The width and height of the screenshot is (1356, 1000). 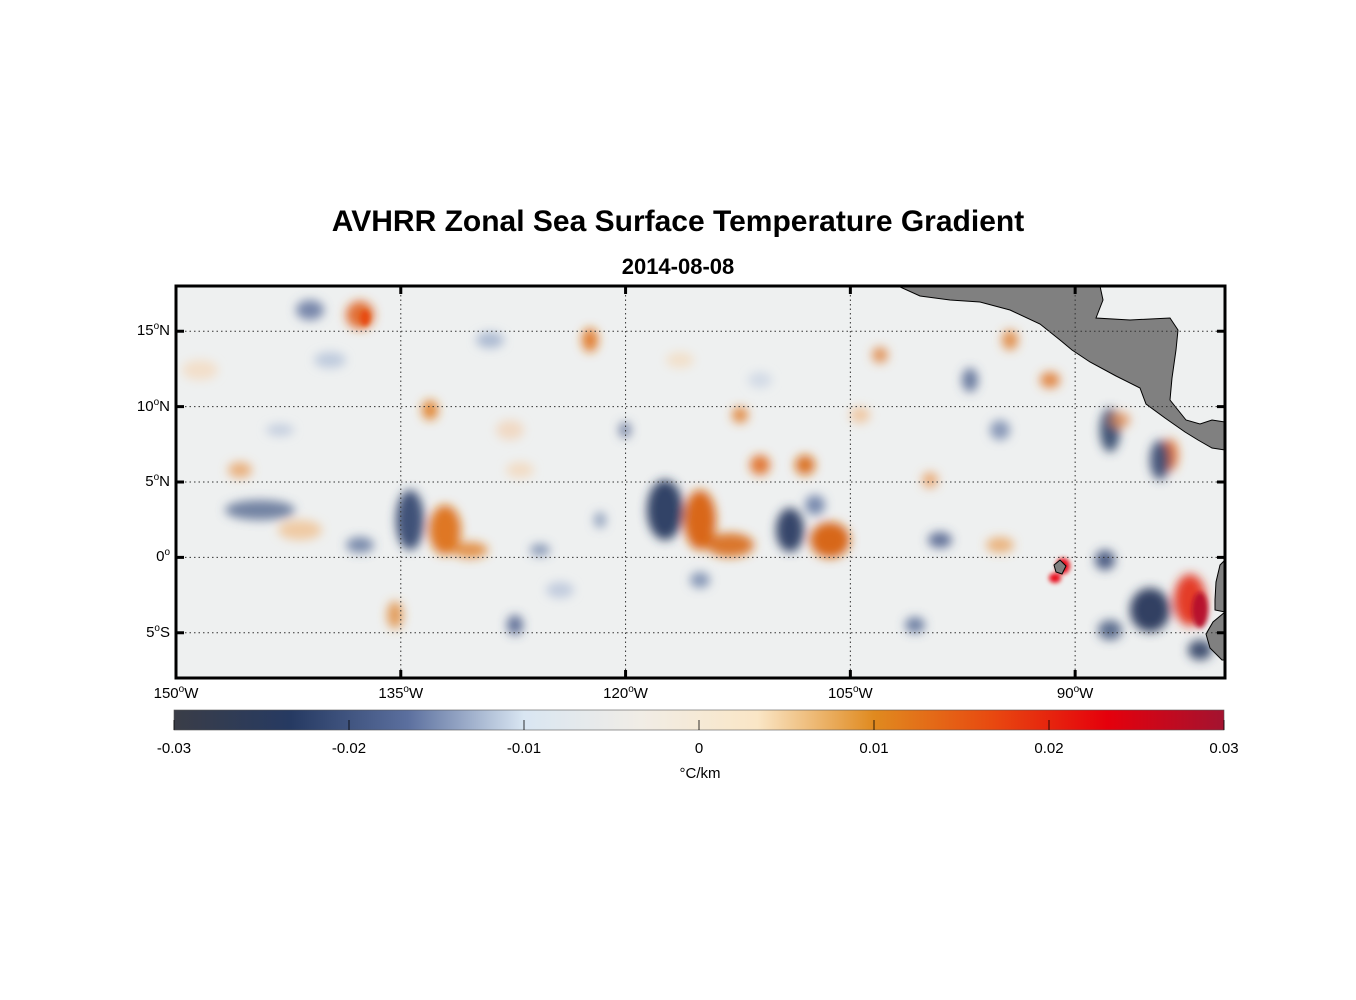 What do you see at coordinates (850, 693) in the screenshot?
I see `lon-tick-label: 105oW` at bounding box center [850, 693].